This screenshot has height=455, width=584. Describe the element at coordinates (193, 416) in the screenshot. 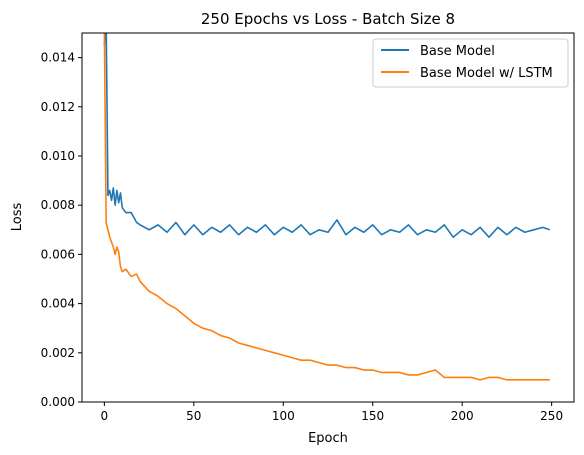

I see `x-tick-label: 50` at that location.